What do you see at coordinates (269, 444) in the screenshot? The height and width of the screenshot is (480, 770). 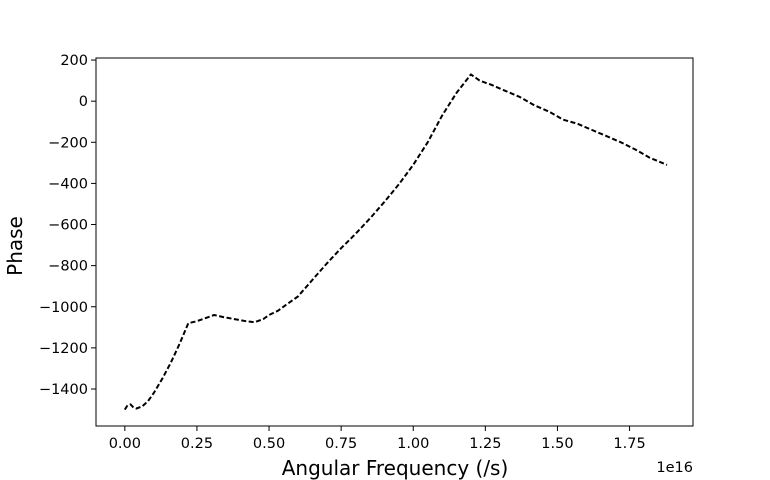 I see `x-tick-label: 0.50` at bounding box center [269, 444].